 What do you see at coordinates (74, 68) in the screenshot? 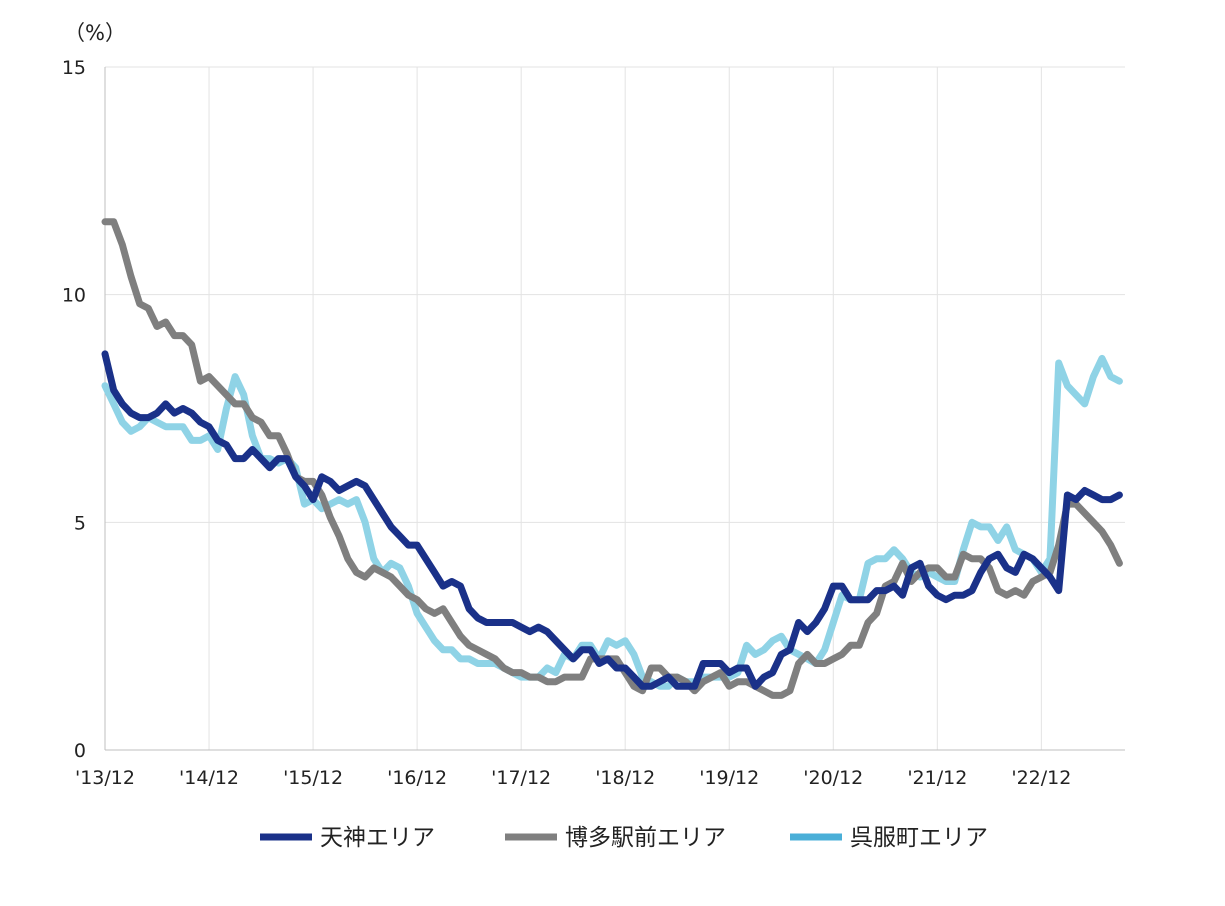
I see `y-tick-label: 15` at bounding box center [74, 68].